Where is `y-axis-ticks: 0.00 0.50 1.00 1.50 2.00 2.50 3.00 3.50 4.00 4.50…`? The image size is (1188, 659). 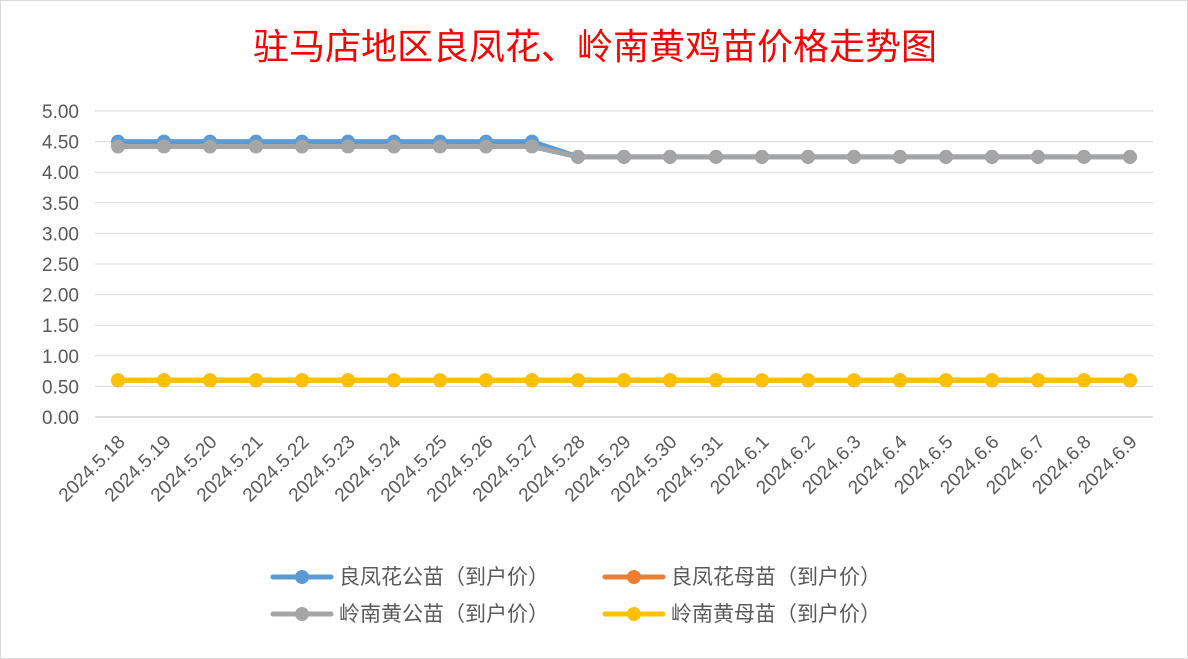
y-axis-ticks: 0.00 0.50 1.00 1.50 2.00 2.50 3.00 3.50 4.00 4.50… is located at coordinates (60, 265).